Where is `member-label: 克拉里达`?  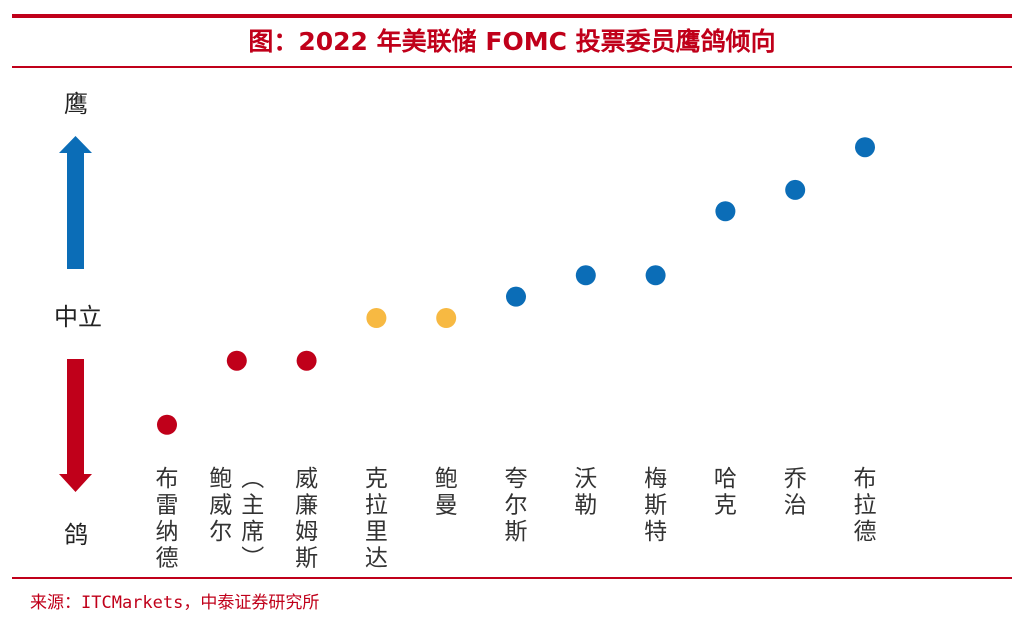
member-label: 克拉里达 is located at coordinates (376, 519).